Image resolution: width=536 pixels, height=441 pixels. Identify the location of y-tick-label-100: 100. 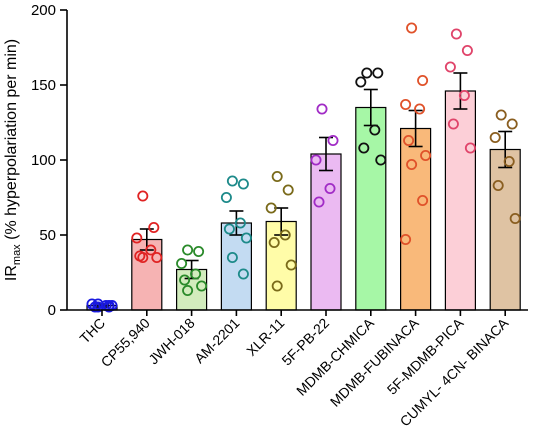
(43, 160).